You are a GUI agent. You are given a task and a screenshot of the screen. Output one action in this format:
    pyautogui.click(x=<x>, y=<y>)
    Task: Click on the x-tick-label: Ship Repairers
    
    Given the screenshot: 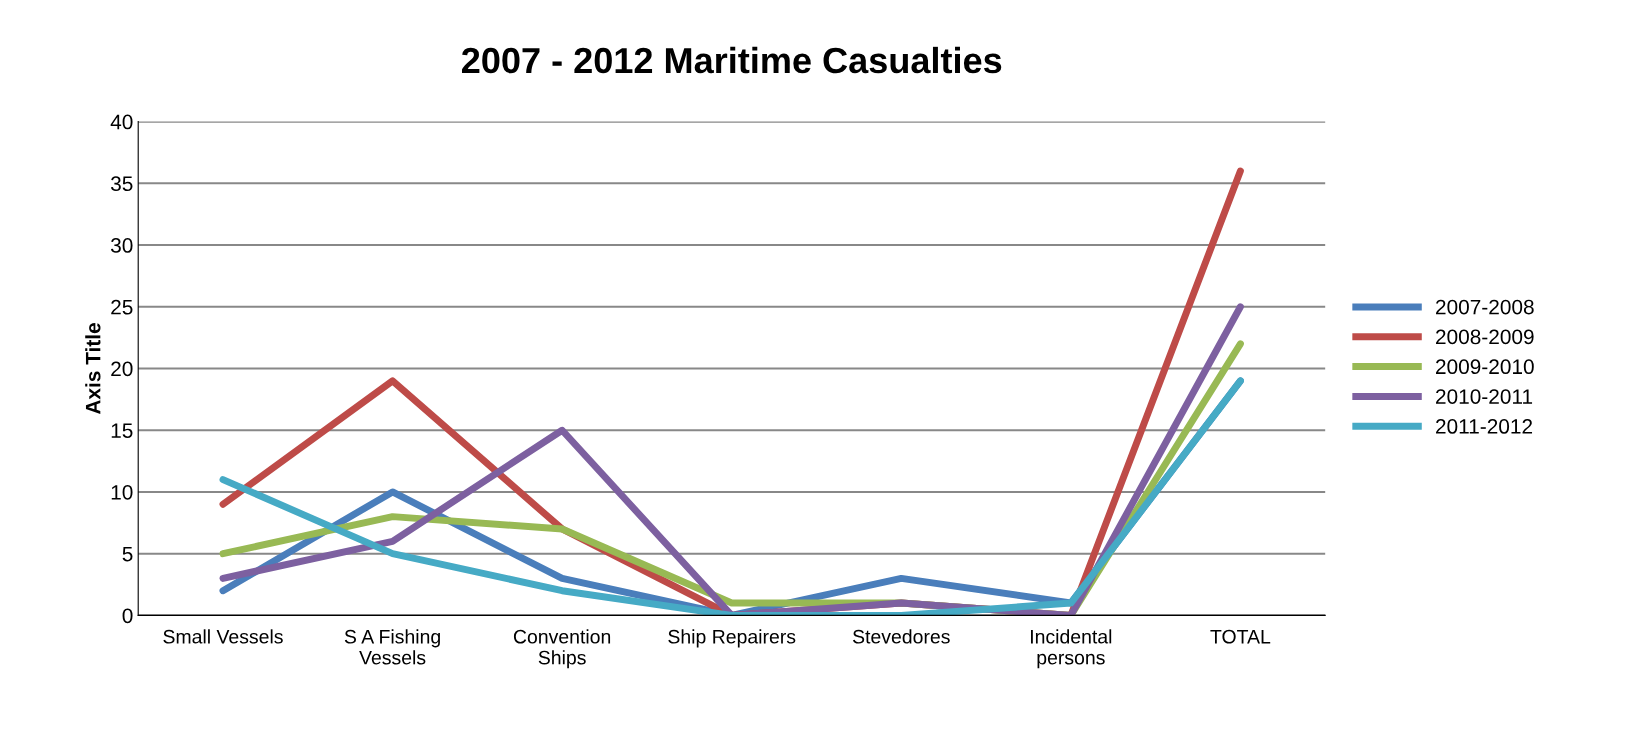 What is the action you would take?
    pyautogui.click(x=732, y=638)
    